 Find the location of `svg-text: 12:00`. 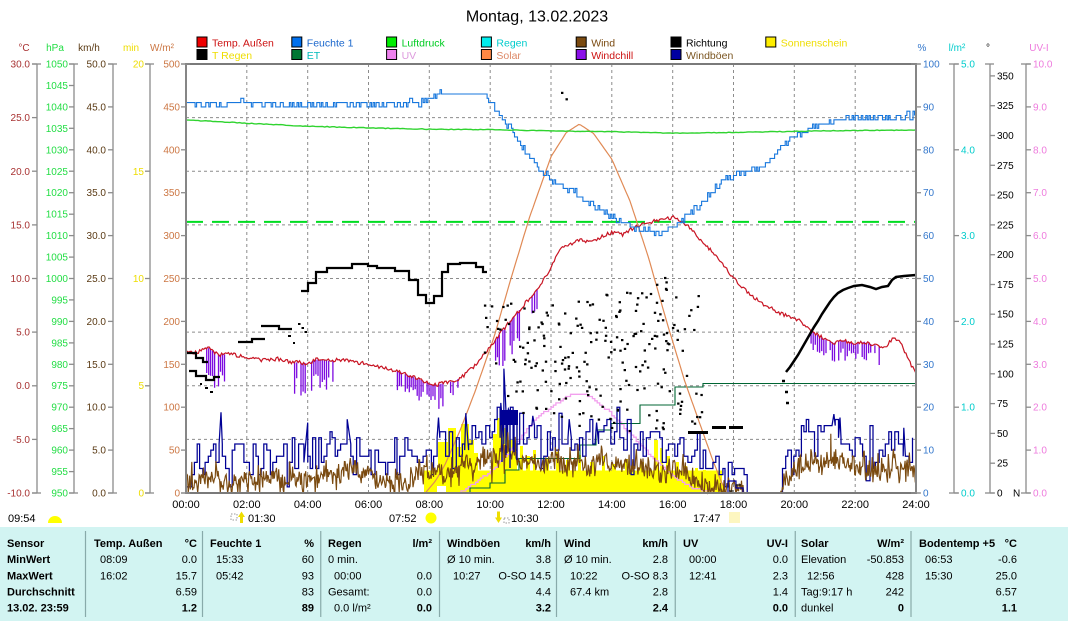

svg-text: 12:00 is located at coordinates (551, 505).